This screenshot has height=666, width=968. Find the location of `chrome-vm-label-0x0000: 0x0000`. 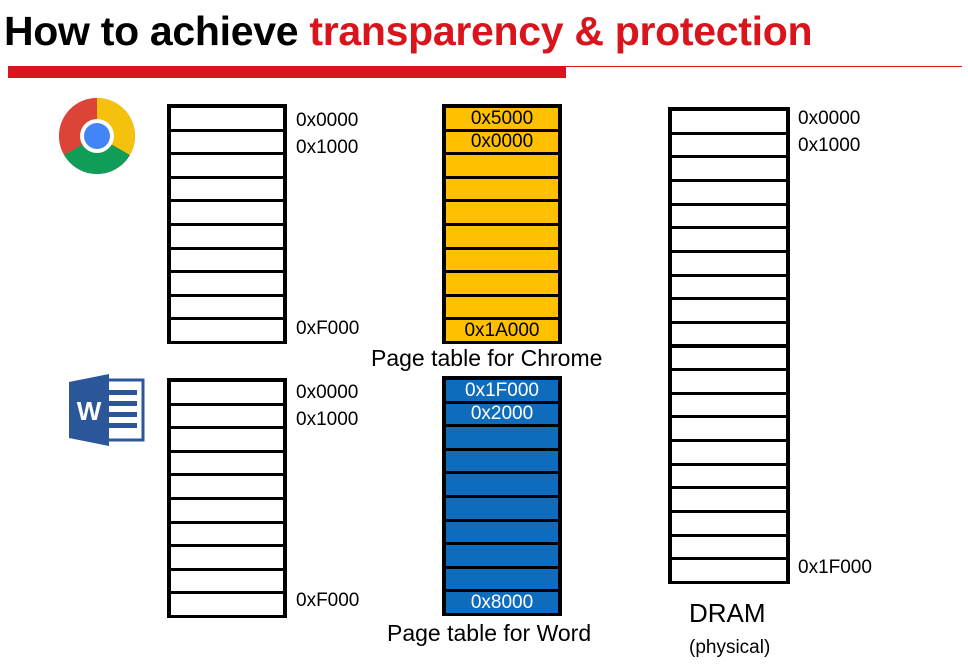

chrome-vm-label-0x0000: 0x0000 is located at coordinates (327, 120).